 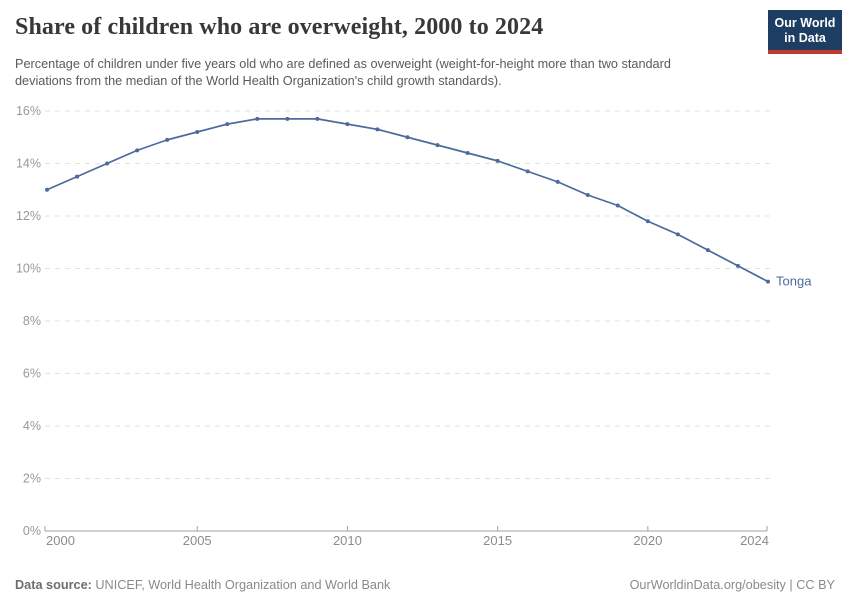 I want to click on x-axis-tick-label: 2000, so click(x=60, y=540).